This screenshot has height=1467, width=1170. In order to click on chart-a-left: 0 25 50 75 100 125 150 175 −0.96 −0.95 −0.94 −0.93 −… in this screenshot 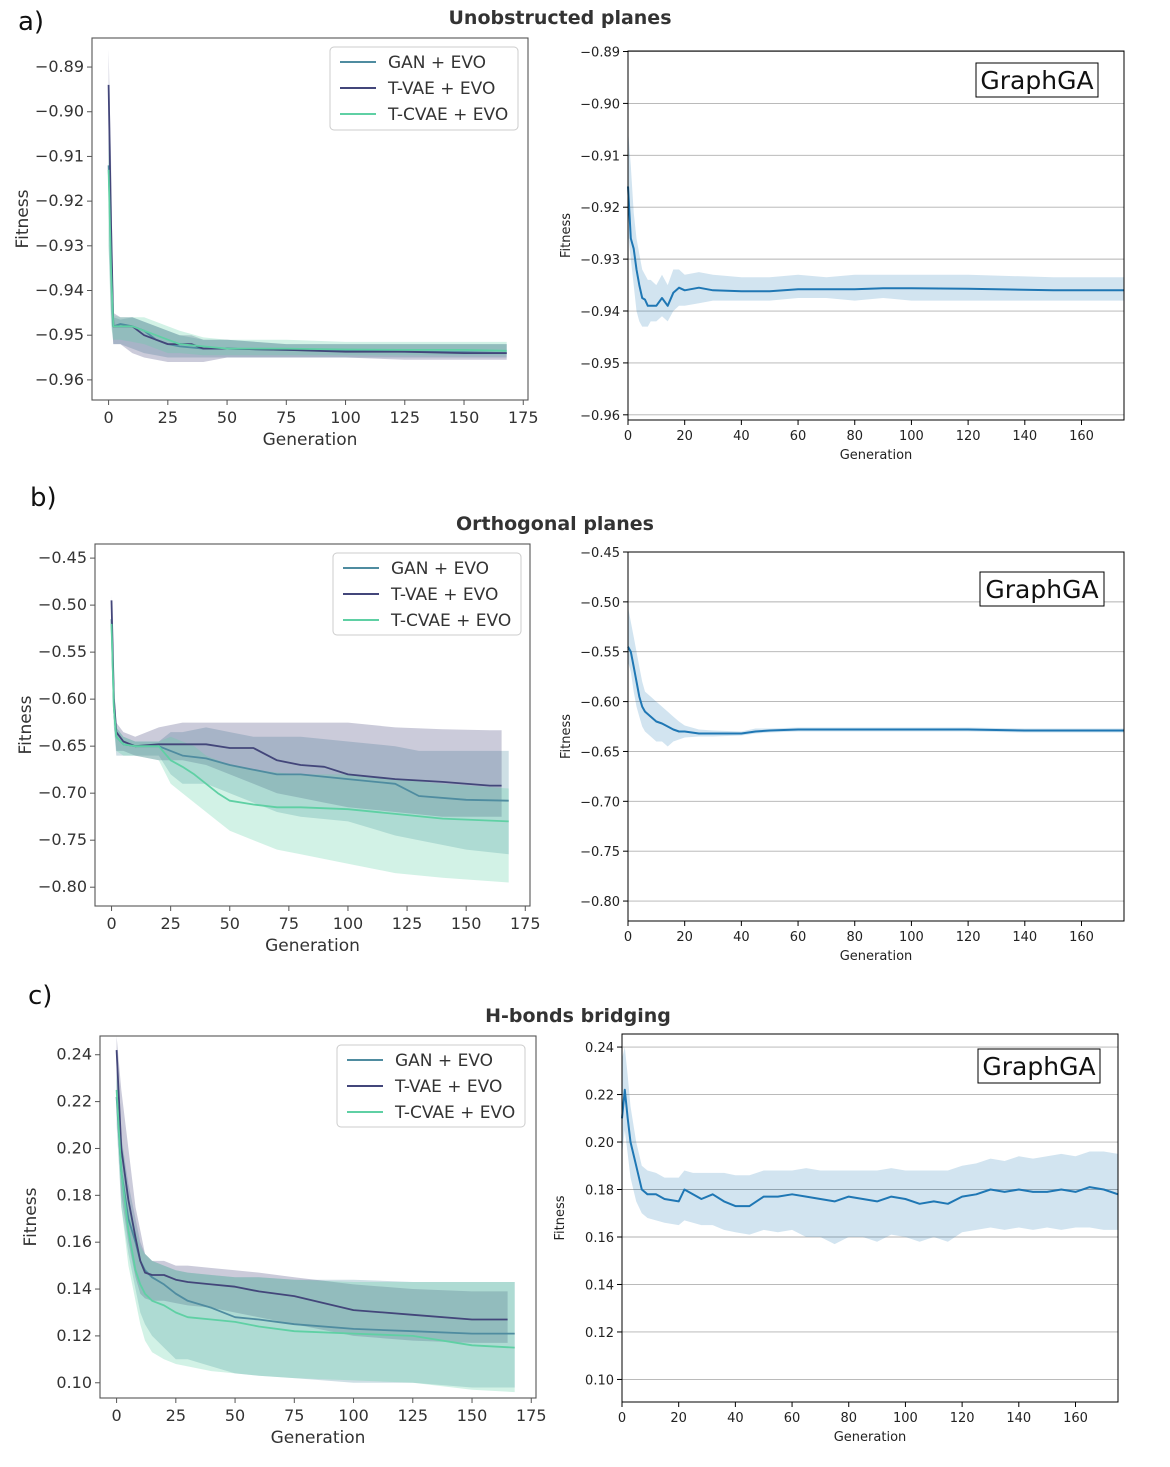, I will do `click(276, 243)`.